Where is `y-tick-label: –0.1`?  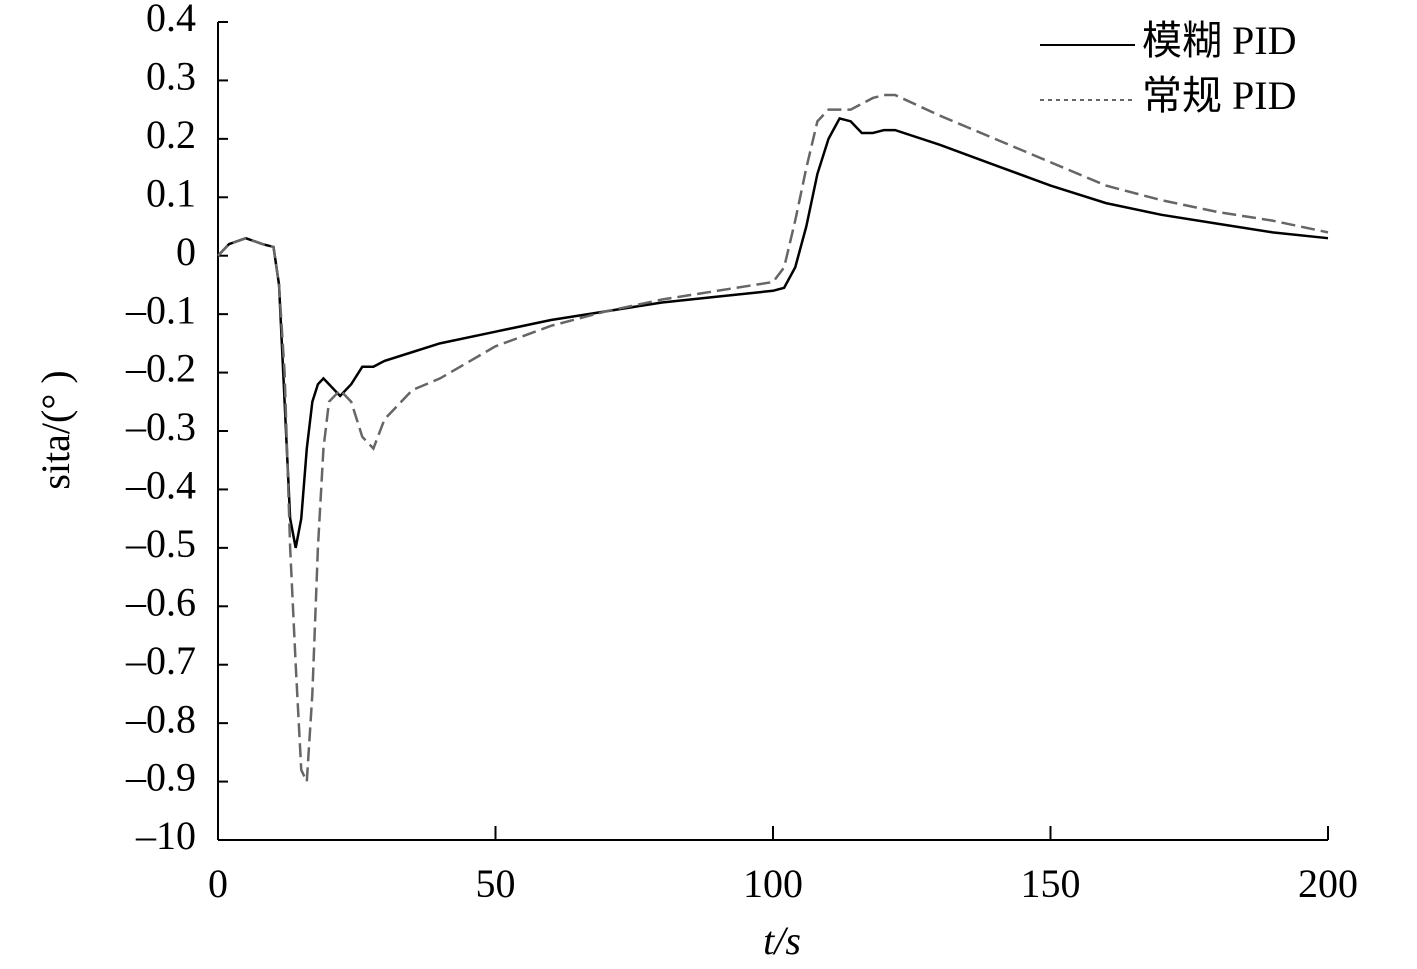 y-tick-label: –0.1 is located at coordinates (160, 309).